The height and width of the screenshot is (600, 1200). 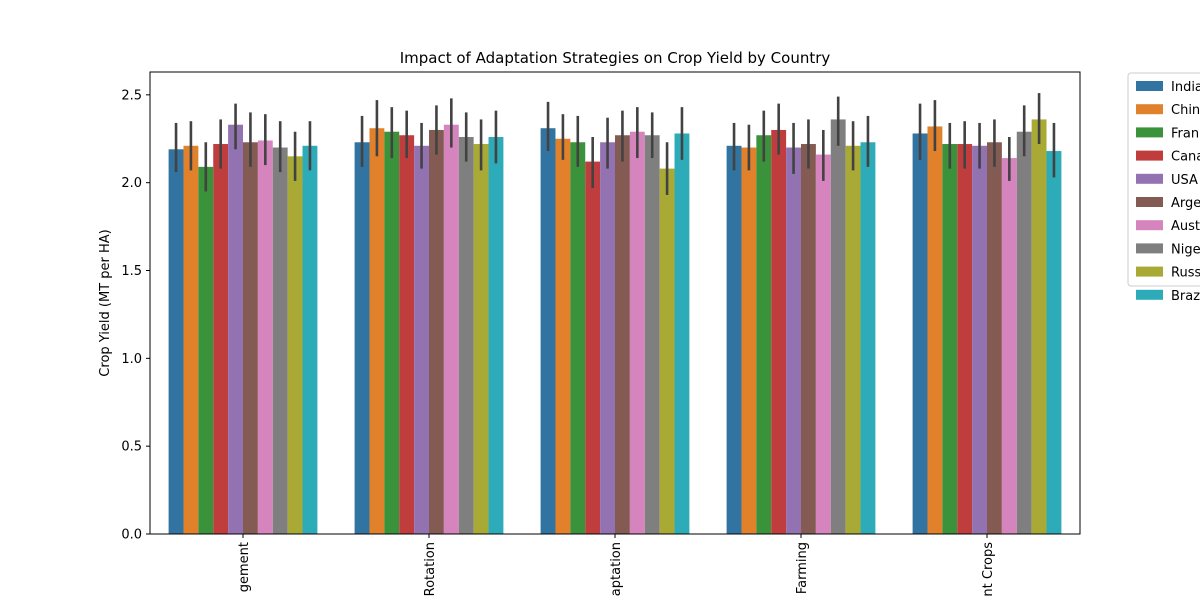 What do you see at coordinates (1185, 249) in the screenshot?
I see `legend-label: Nige` at bounding box center [1185, 249].